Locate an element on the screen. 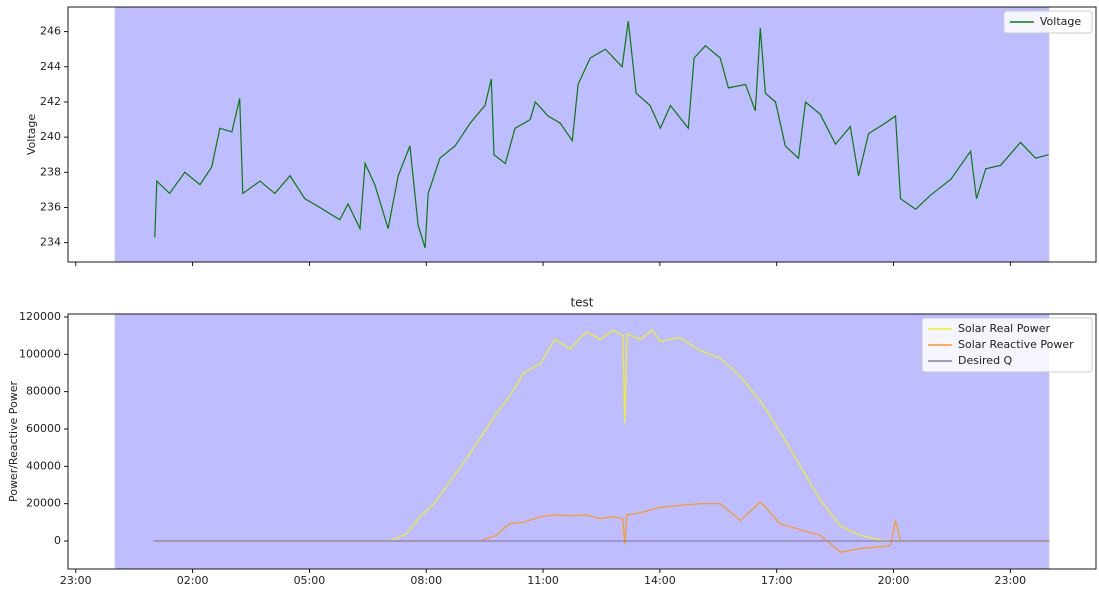 The height and width of the screenshot is (592, 1099). y-axis-label: Voltage is located at coordinates (31, 134).